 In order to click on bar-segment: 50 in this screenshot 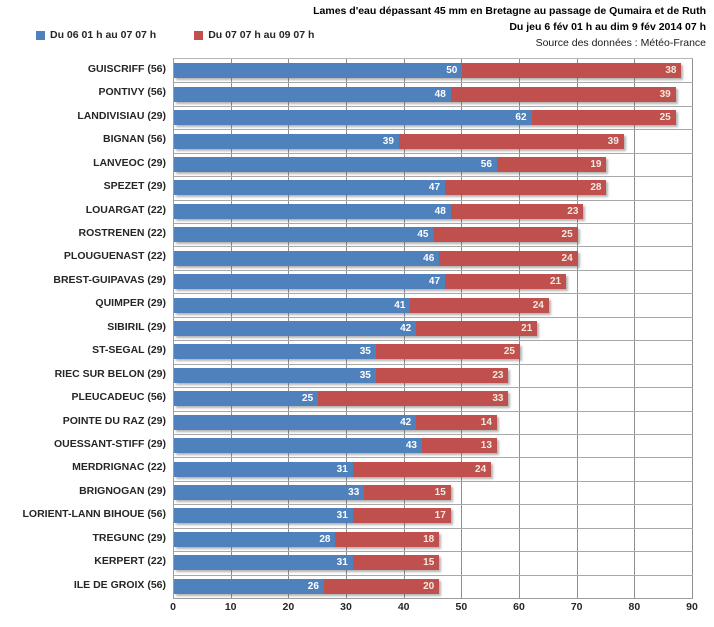, I will do `click(318, 71)`.